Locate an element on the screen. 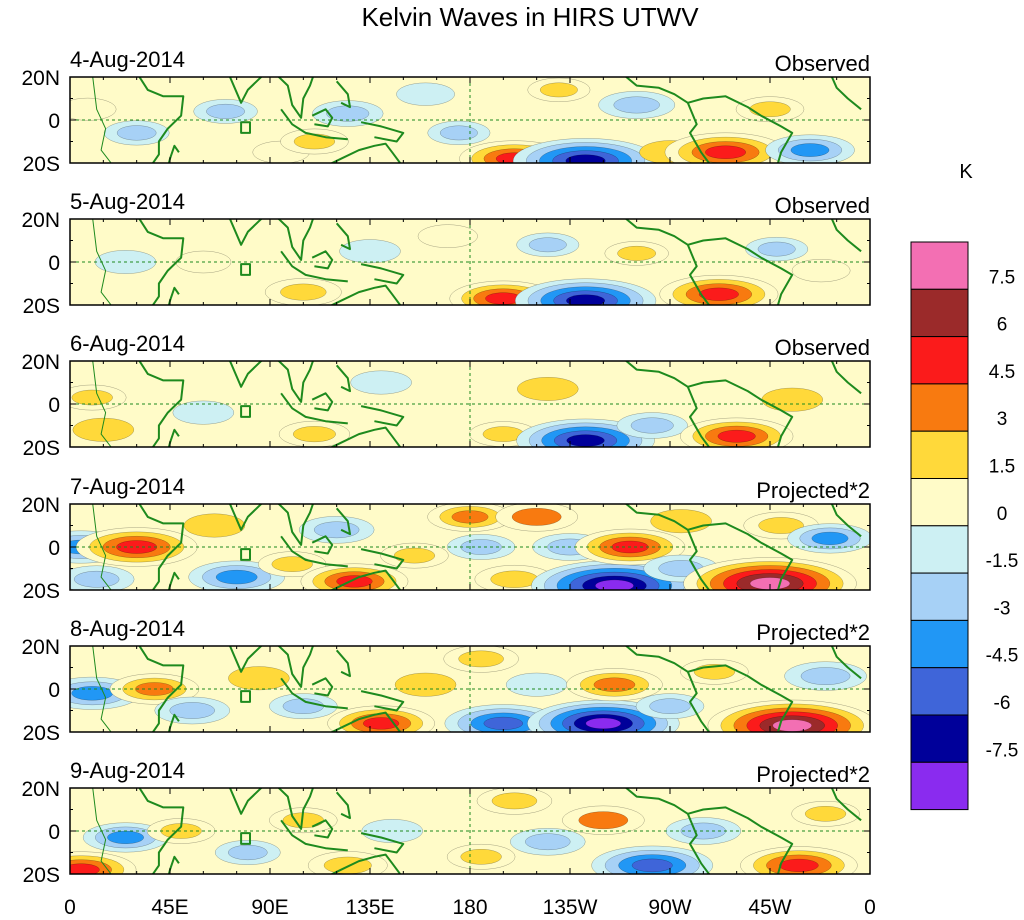 This screenshot has height=920, width=1024. africa-borders is located at coordinates (102, 547).